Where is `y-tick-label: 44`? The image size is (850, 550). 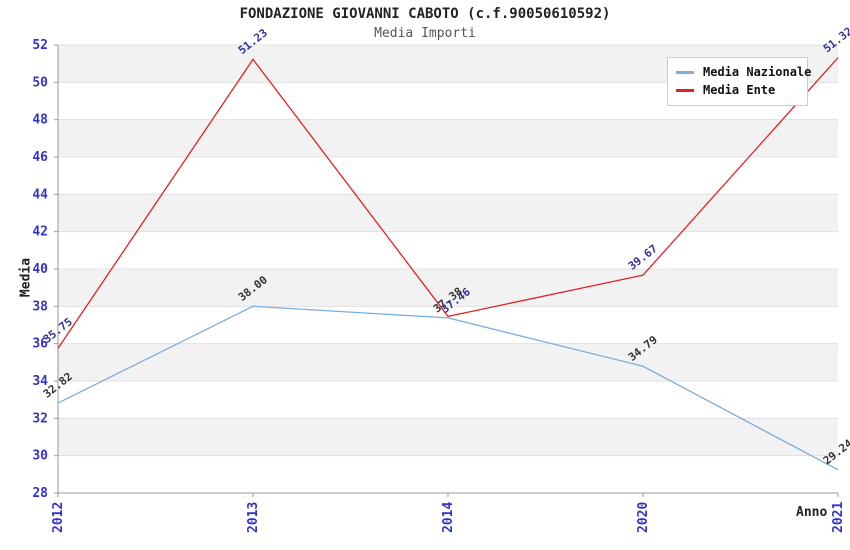
y-tick-label: 44 is located at coordinates (40, 194).